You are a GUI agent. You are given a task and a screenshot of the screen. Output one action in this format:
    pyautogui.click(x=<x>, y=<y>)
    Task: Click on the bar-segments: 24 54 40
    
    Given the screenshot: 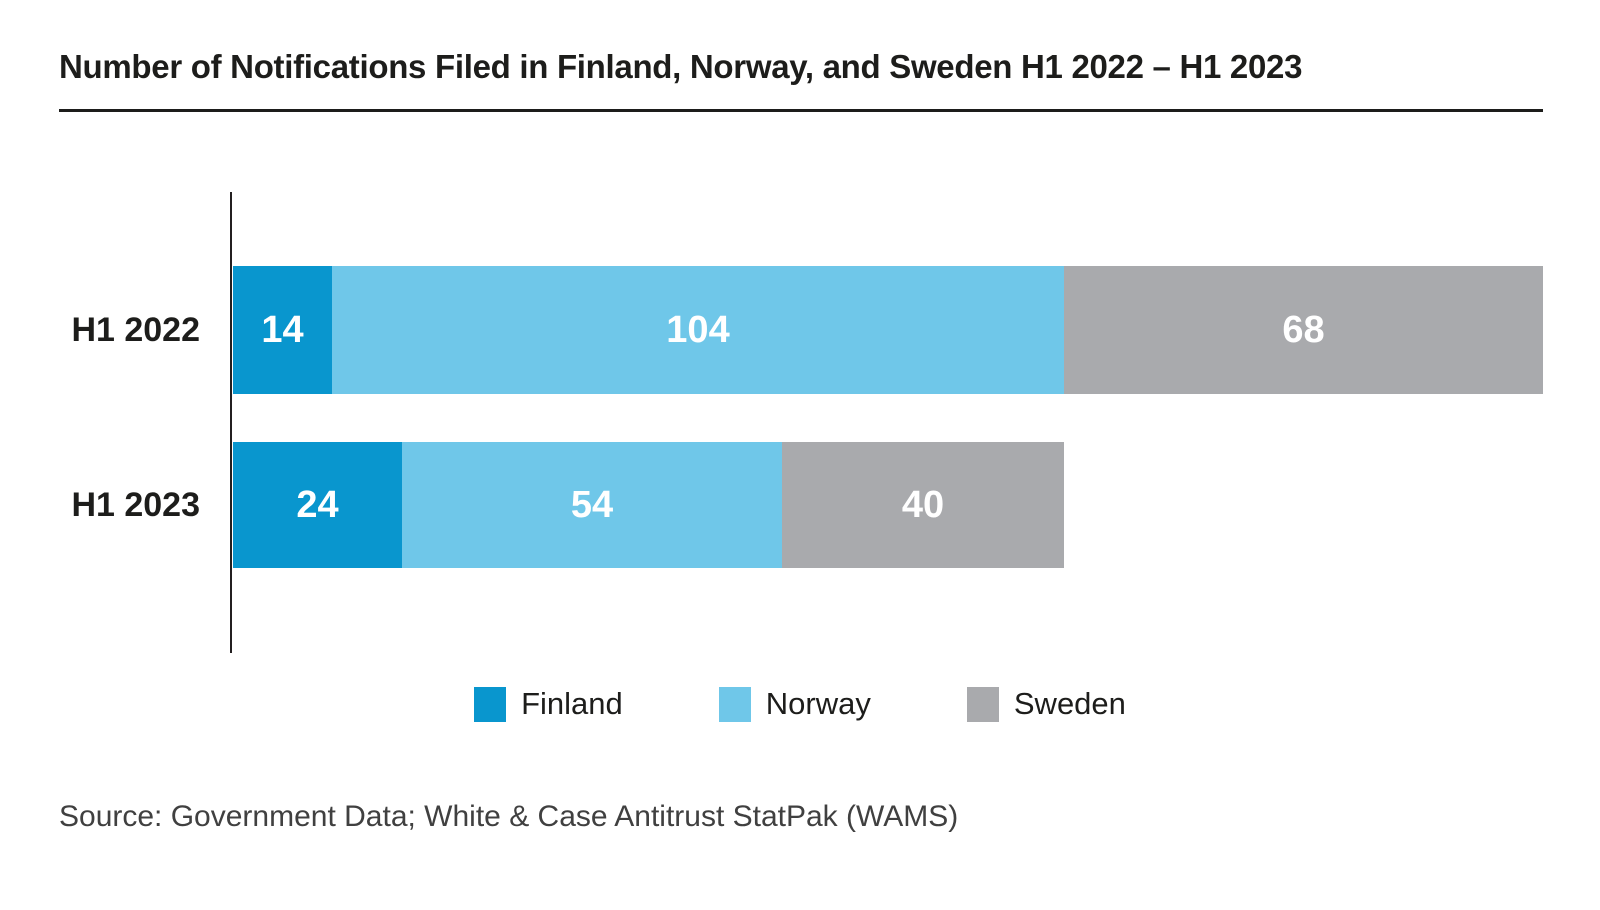 What is the action you would take?
    pyautogui.click(x=648, y=505)
    